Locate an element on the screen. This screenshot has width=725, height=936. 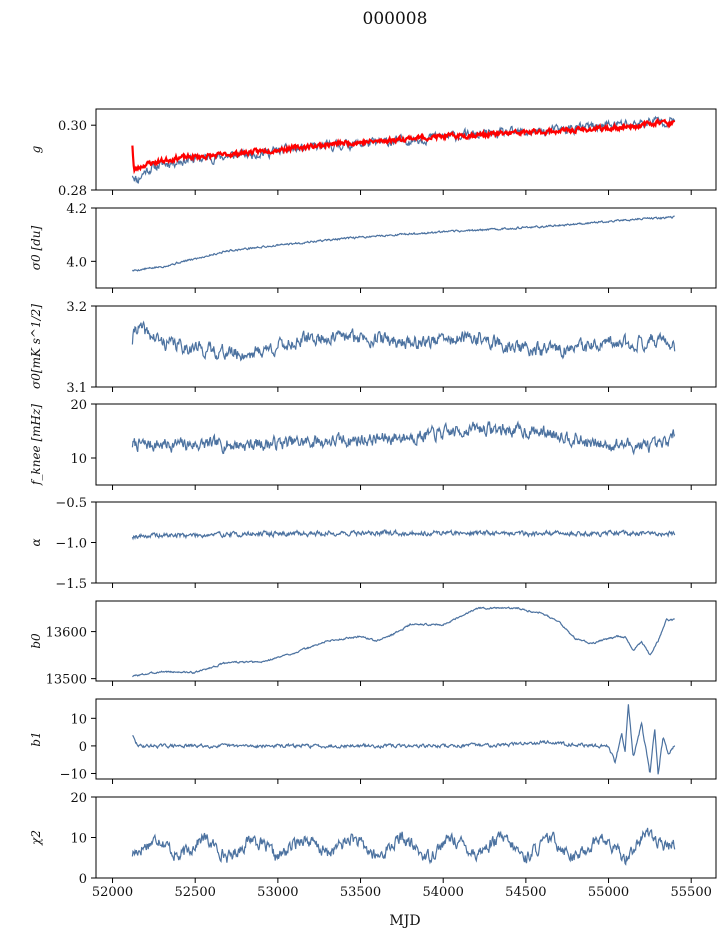
x-tick-label: 52000 is located at coordinates (112, 892).